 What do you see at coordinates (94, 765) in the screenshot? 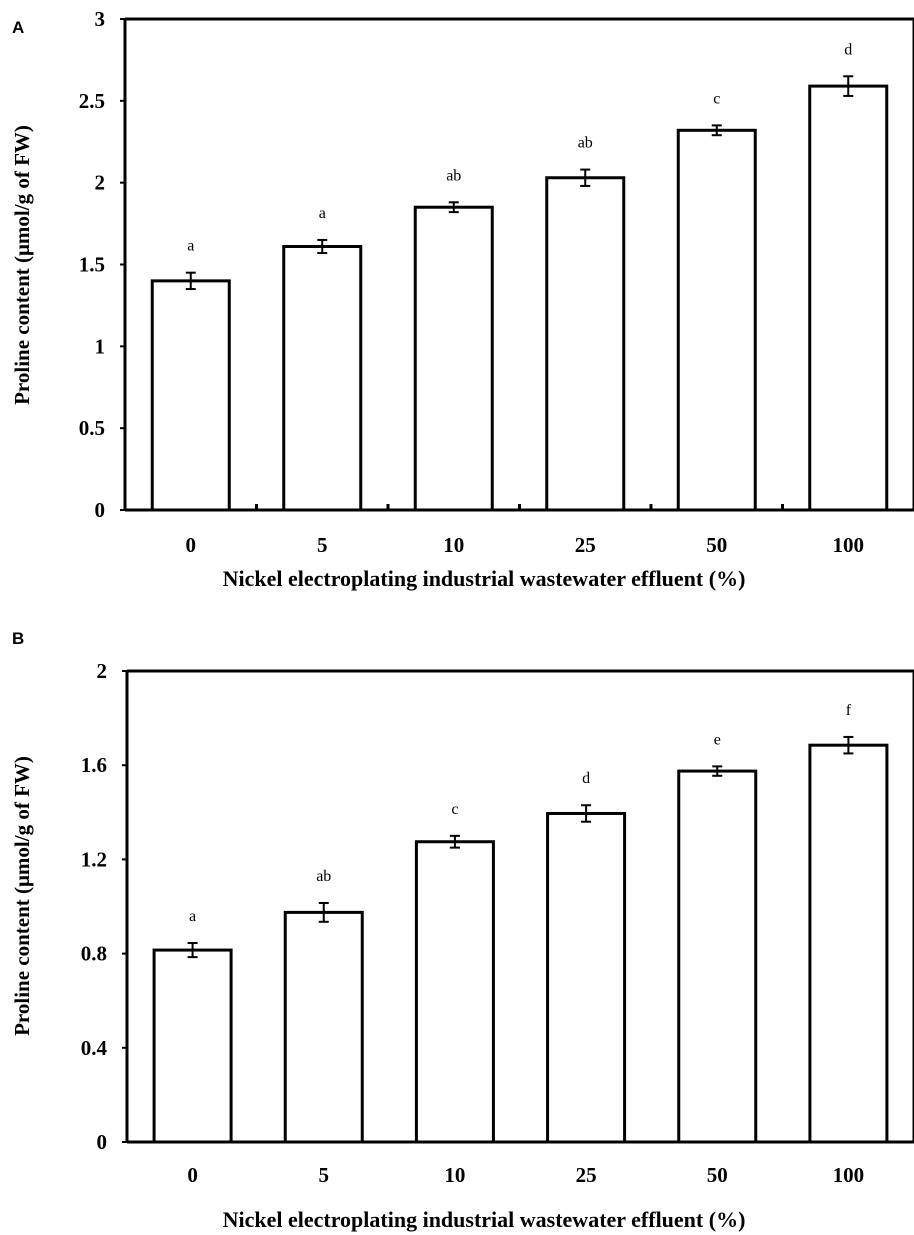
I see `panel-b-y-tick-label: 1.6` at bounding box center [94, 765].